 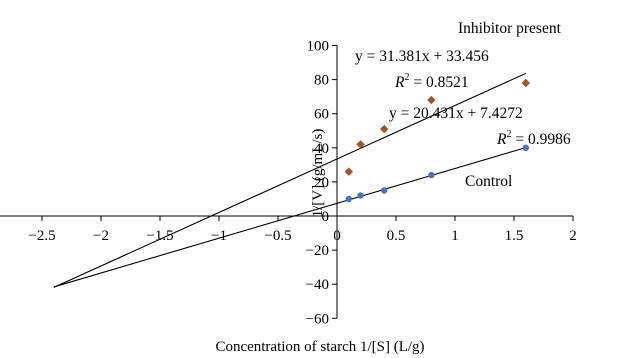 I want to click on y-tick-label: 80, so click(x=321, y=81).